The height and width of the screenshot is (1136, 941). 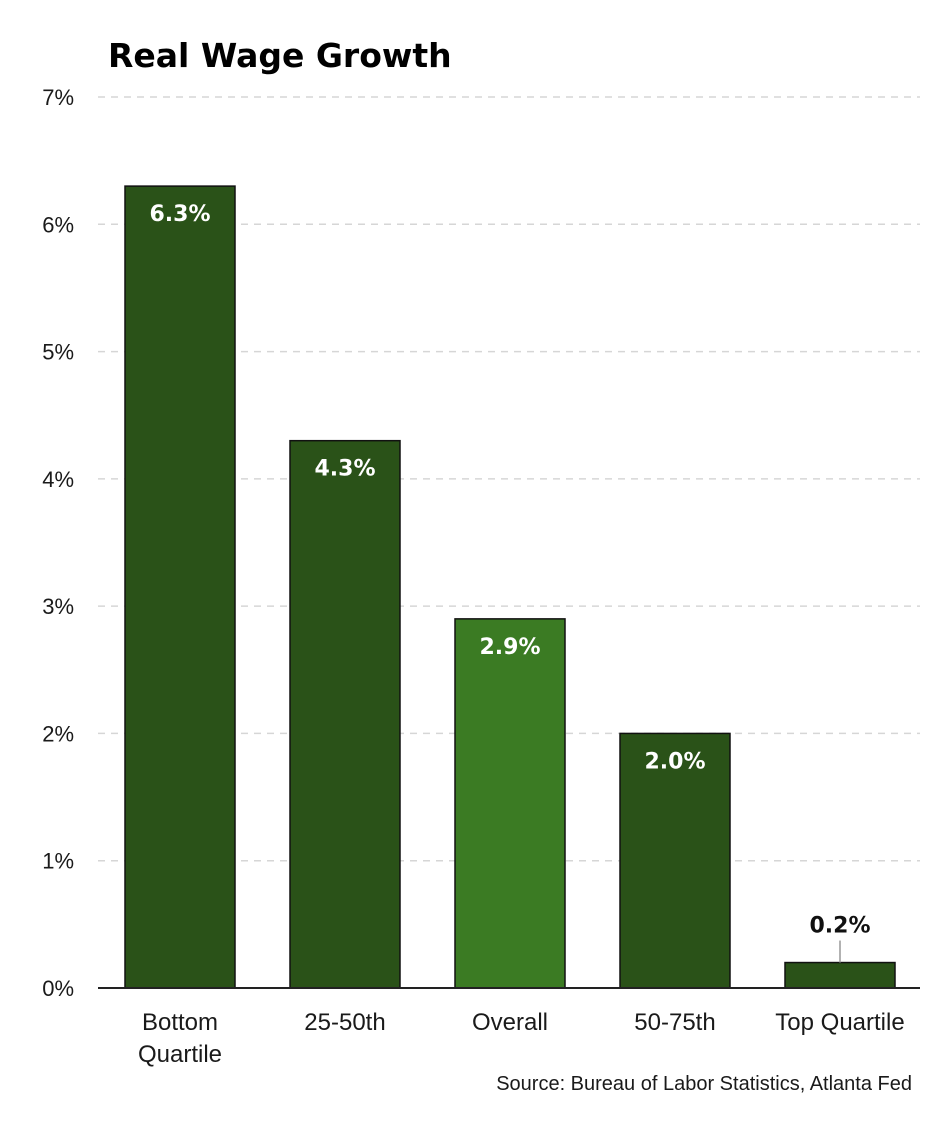 I want to click on x-tick-label: 25-50th, so click(x=344, y=1022).